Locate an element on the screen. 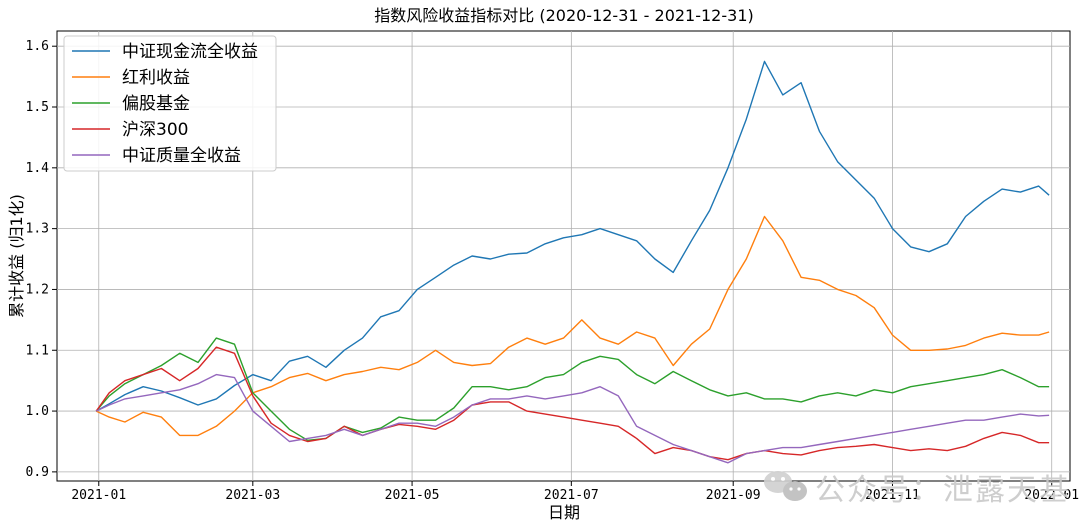  x-tick-label: 2021-03 is located at coordinates (252, 495).